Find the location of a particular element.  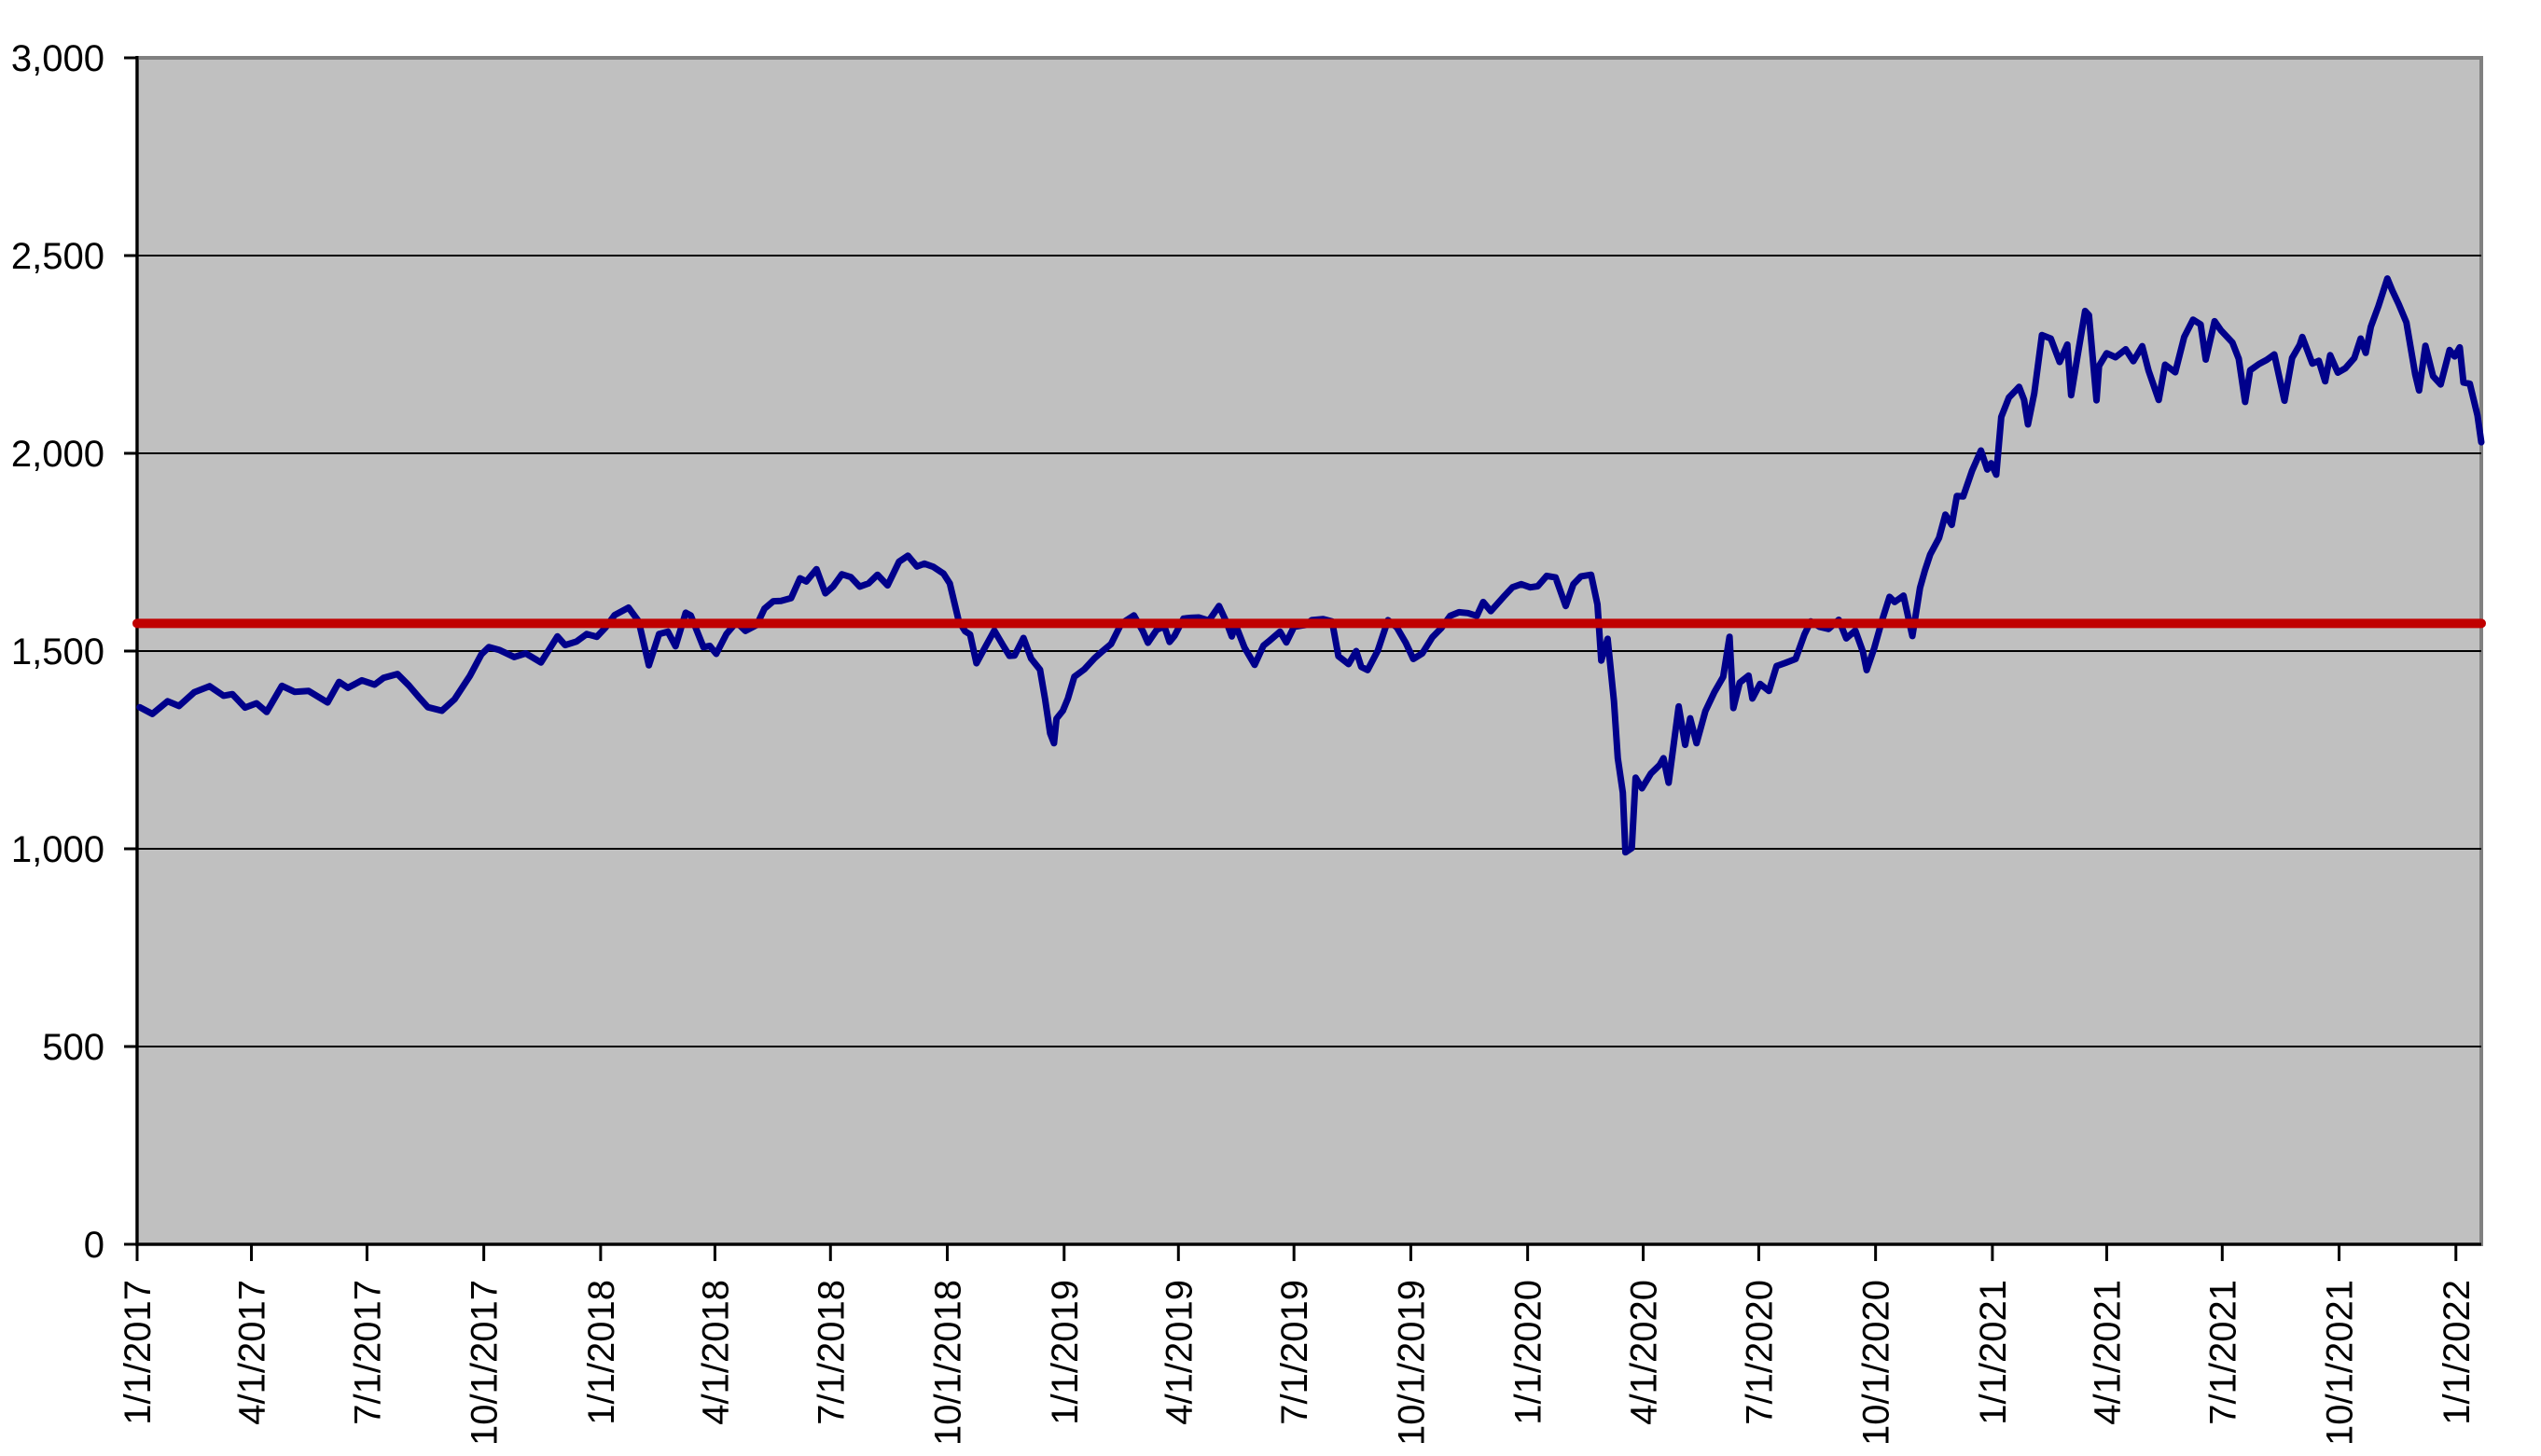

x-axis-label-10-1-2019: 10/1/2019 is located at coordinates (1411, 1363).